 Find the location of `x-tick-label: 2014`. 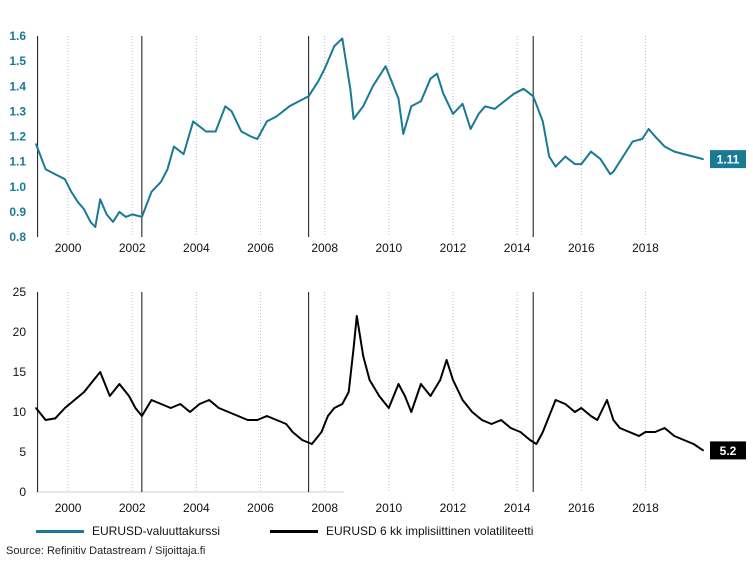

x-tick-label: 2014 is located at coordinates (517, 508).